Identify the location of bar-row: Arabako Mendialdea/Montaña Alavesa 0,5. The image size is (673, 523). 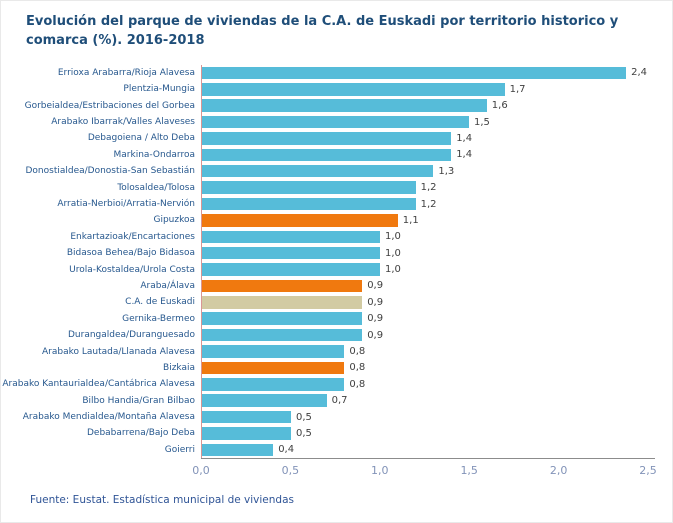
(336, 417).